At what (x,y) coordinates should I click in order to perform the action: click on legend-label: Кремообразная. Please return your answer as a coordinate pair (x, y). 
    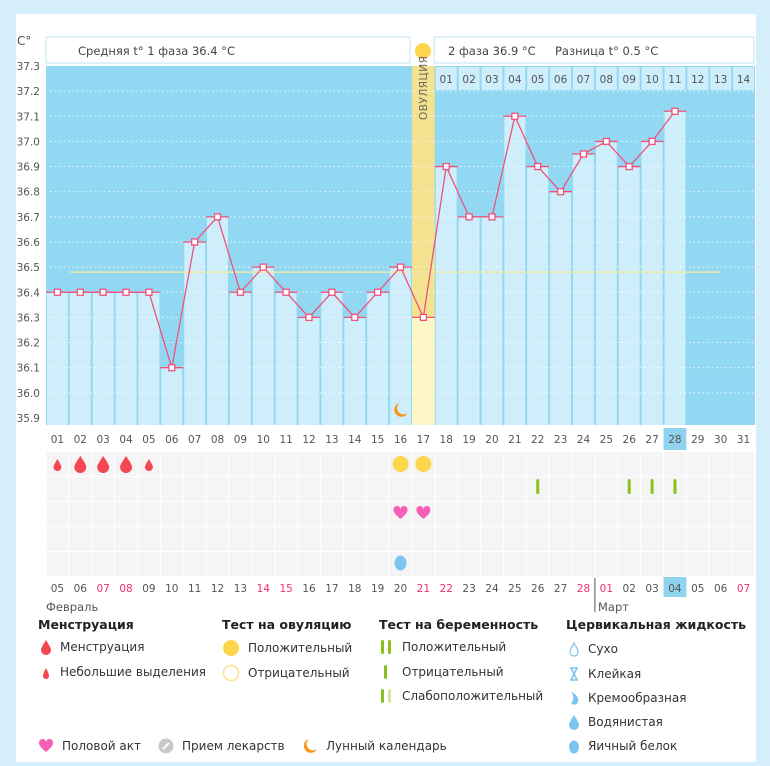
    Looking at the image, I should click on (637, 698).